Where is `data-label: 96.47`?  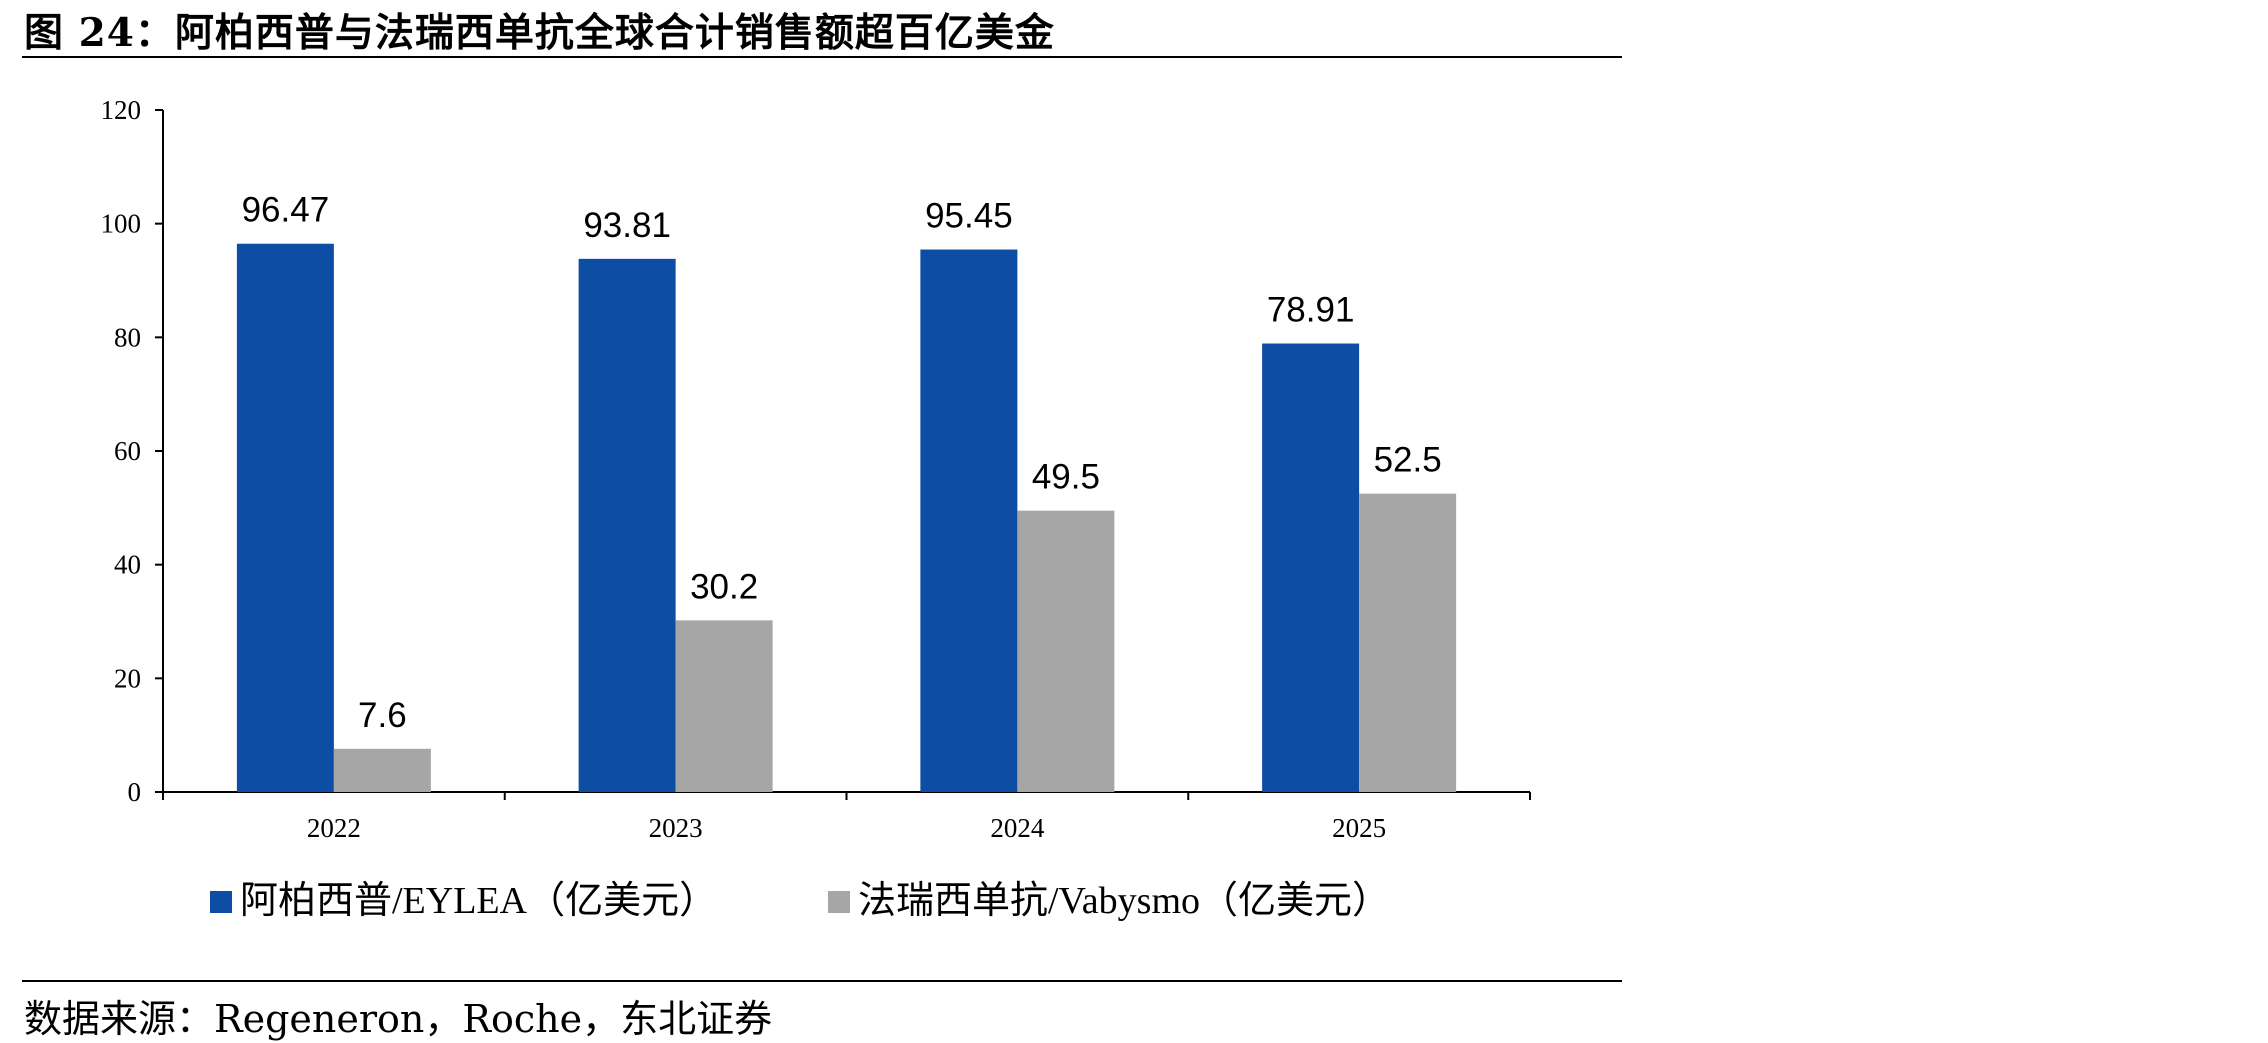 data-label: 96.47 is located at coordinates (286, 210).